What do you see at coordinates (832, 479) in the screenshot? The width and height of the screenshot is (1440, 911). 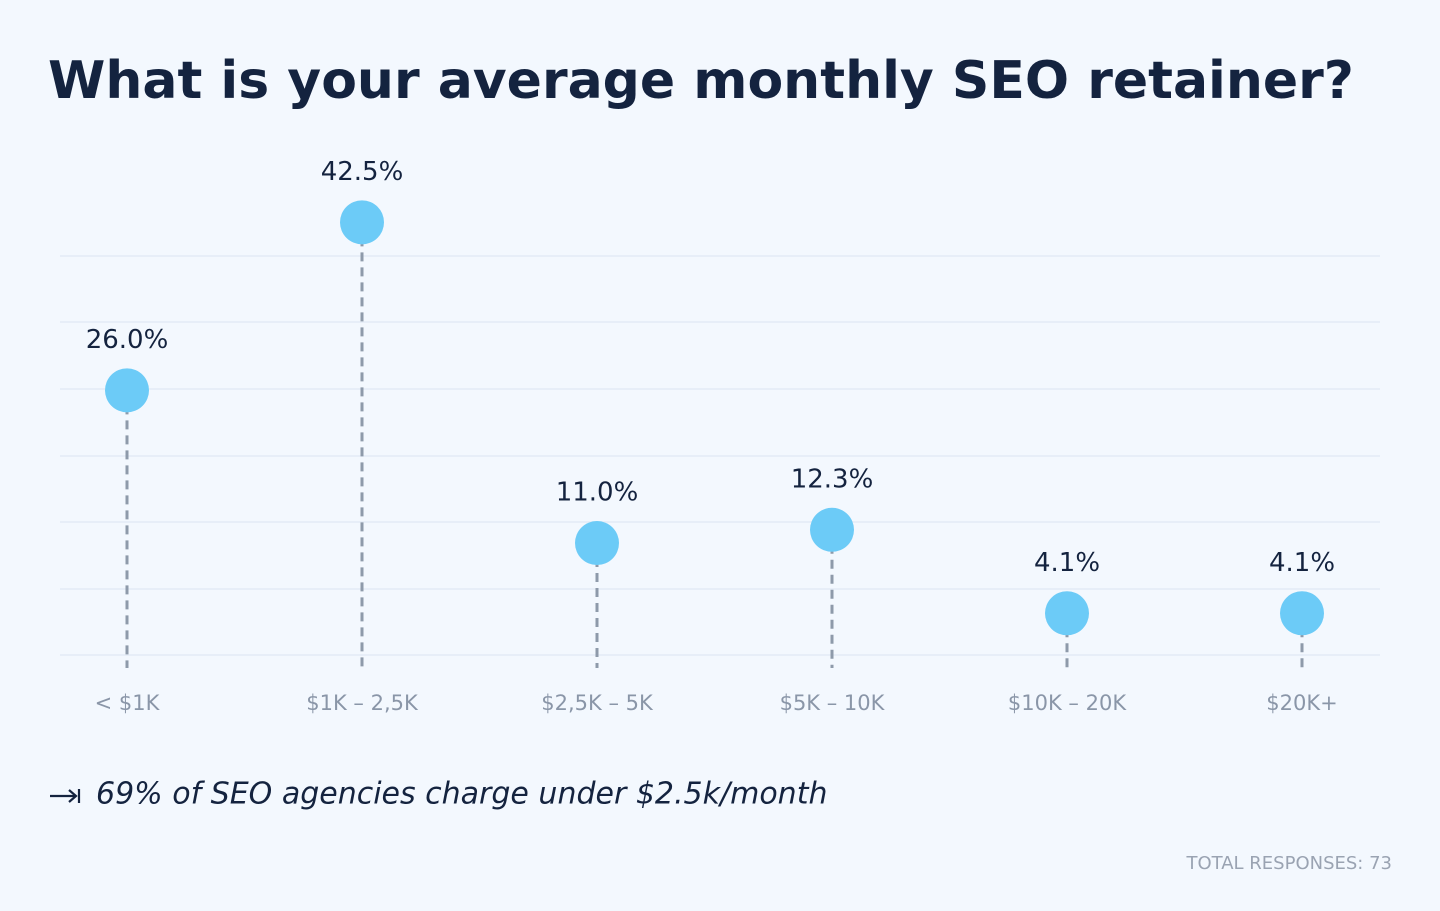 I see `value-label: 12.3%` at bounding box center [832, 479].